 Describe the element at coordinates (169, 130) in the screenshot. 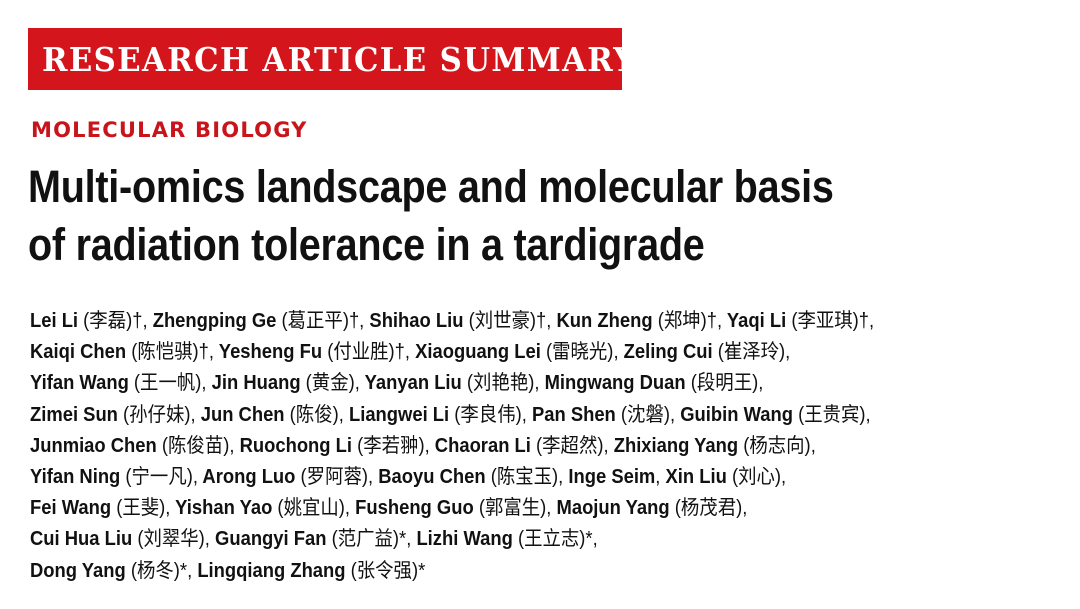

I see `section-label: MOLECULAR BIOLOGY` at that location.